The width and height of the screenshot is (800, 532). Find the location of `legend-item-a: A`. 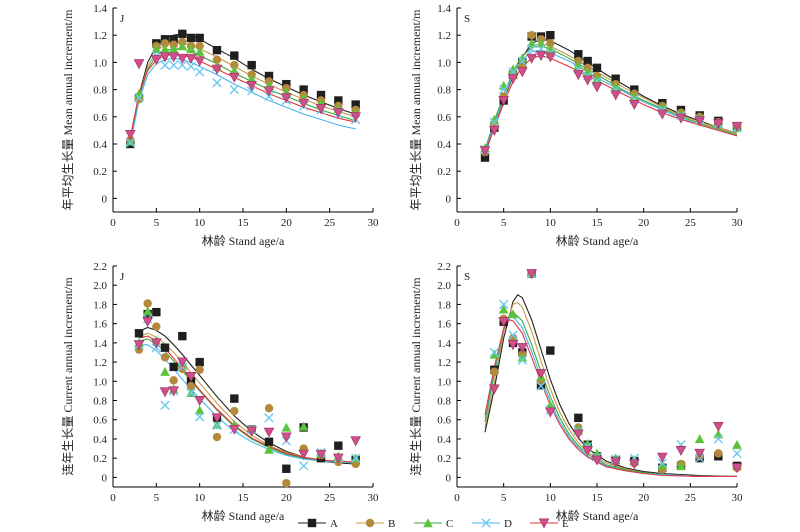

legend-item-a: A is located at coordinates (318, 524).